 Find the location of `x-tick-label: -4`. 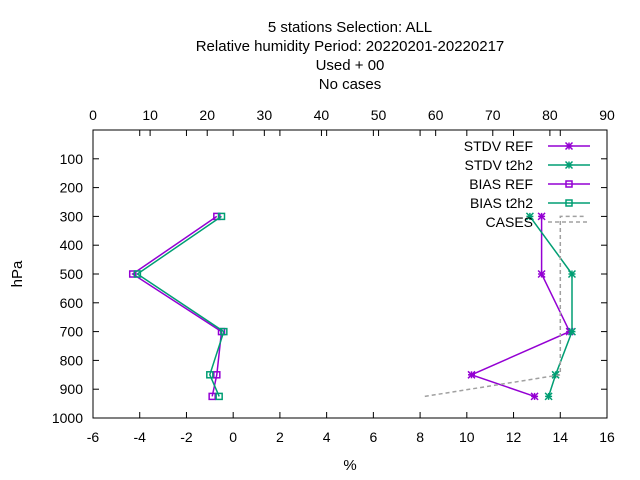

x-tick-label: -4 is located at coordinates (140, 437).